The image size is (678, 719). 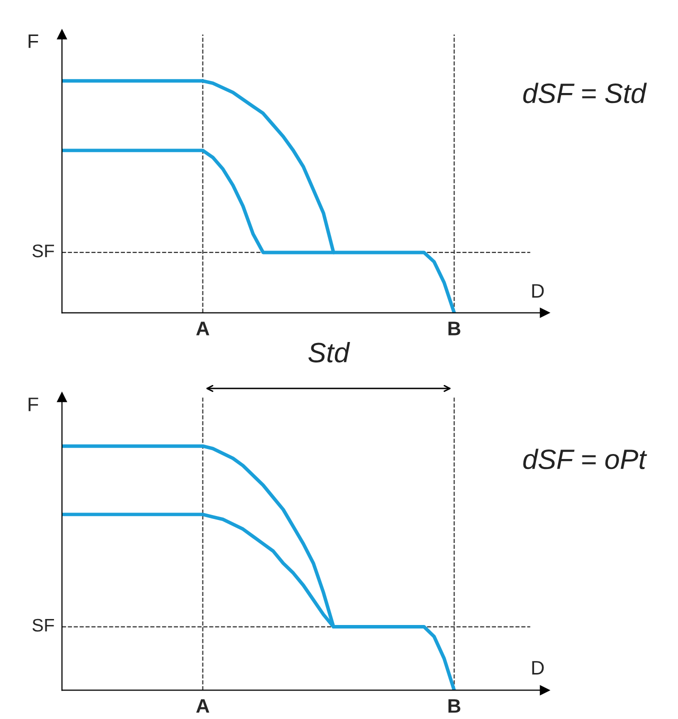 I want to click on annotation: dSF = oPt, so click(x=585, y=459).